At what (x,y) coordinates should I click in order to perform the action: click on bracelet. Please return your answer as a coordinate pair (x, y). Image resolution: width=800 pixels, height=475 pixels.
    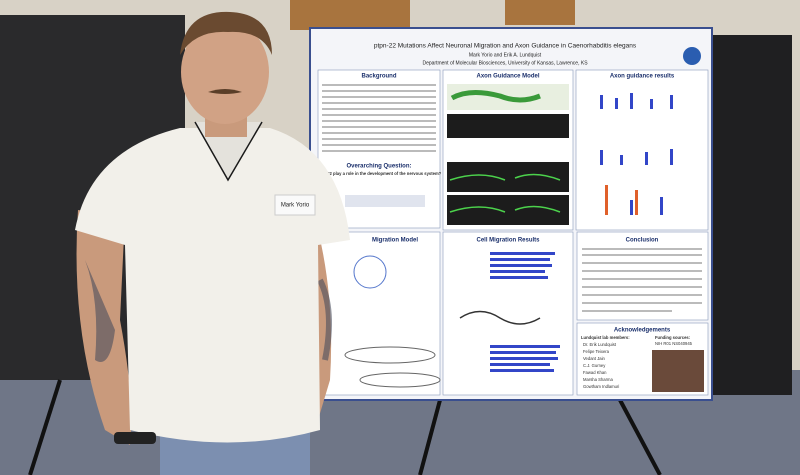
    Looking at the image, I should click on (135, 438).